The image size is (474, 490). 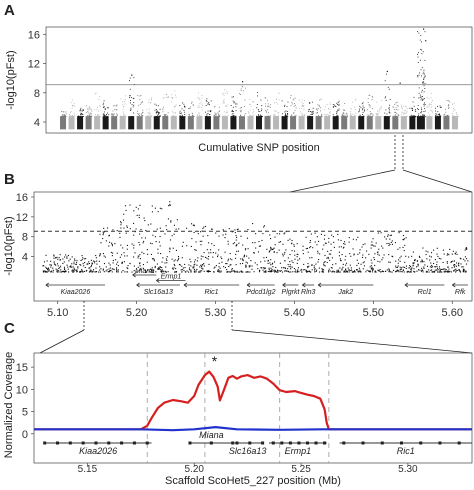 What do you see at coordinates (345, 292) in the screenshot?
I see `gene-label: Jak2` at bounding box center [345, 292].